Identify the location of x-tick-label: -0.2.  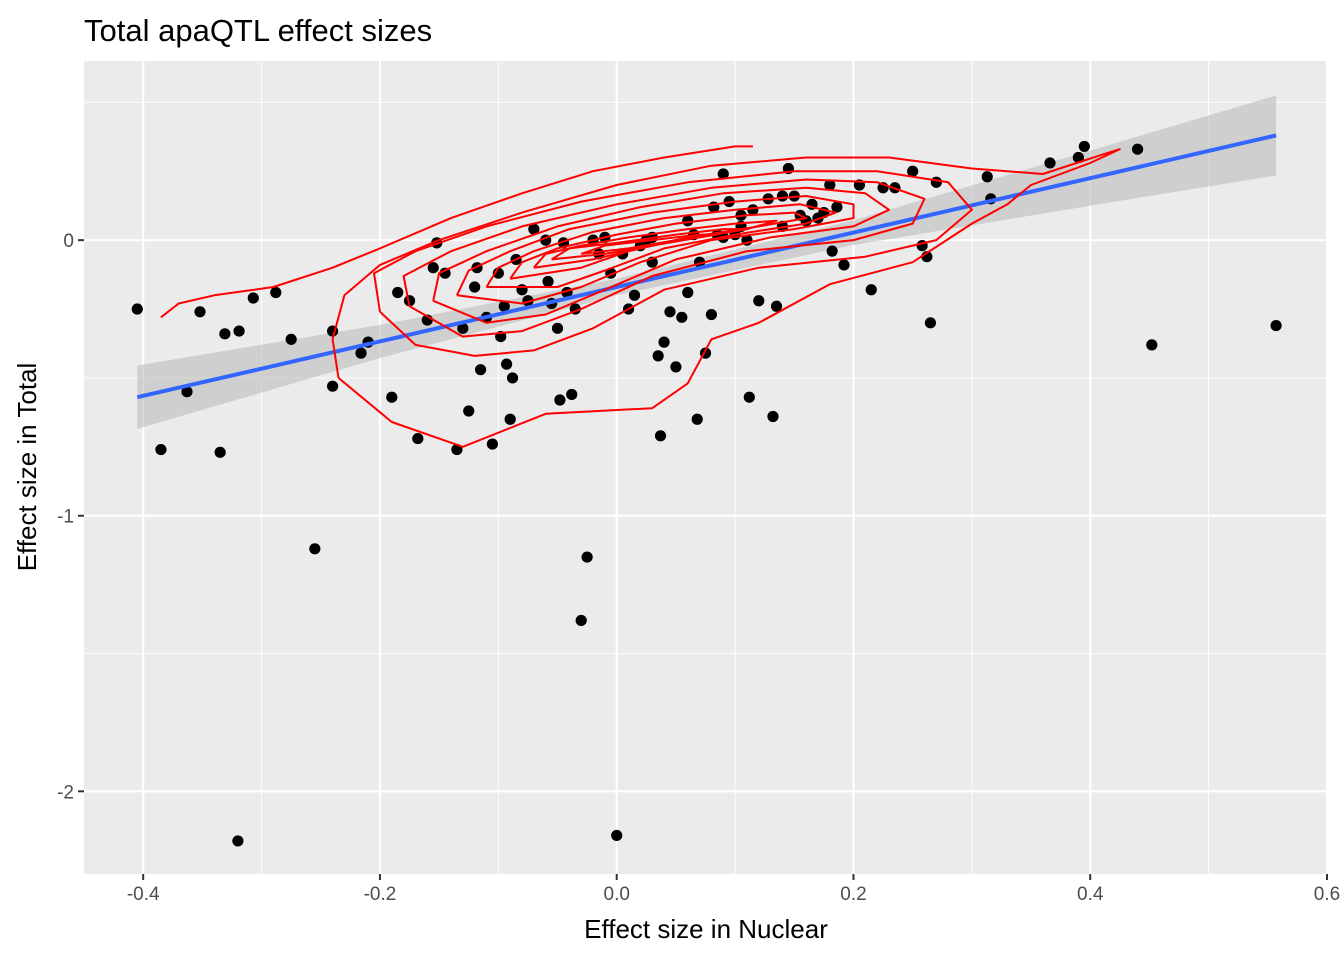
(380, 894).